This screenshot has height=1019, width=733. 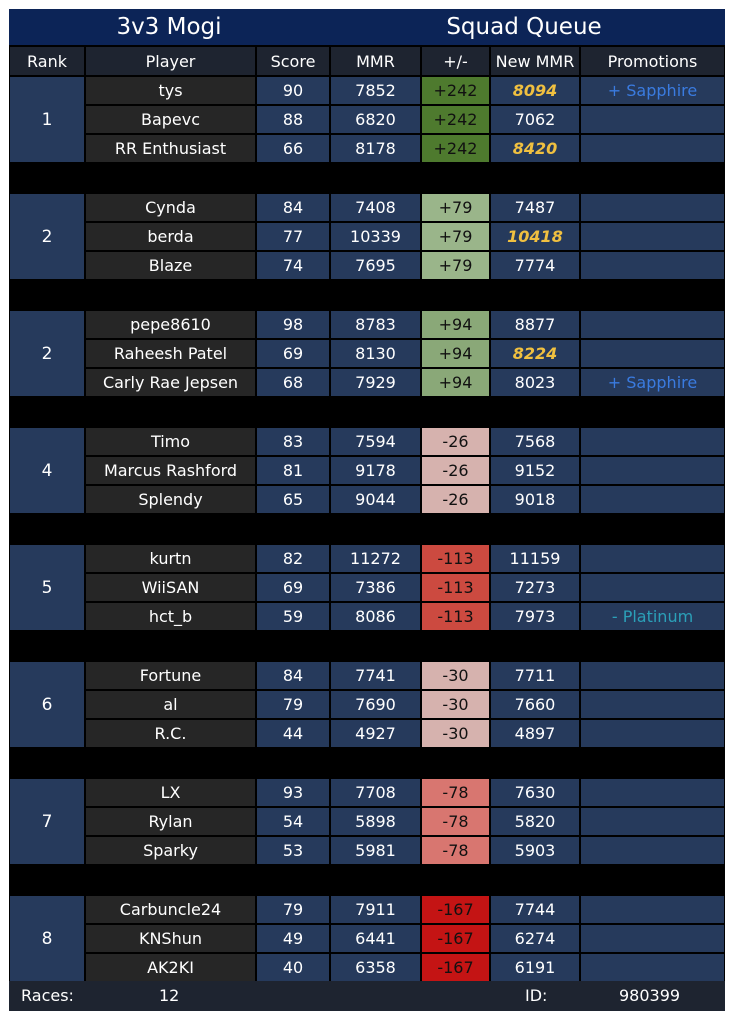 What do you see at coordinates (293, 967) in the screenshot?
I see `score-cell: 40` at bounding box center [293, 967].